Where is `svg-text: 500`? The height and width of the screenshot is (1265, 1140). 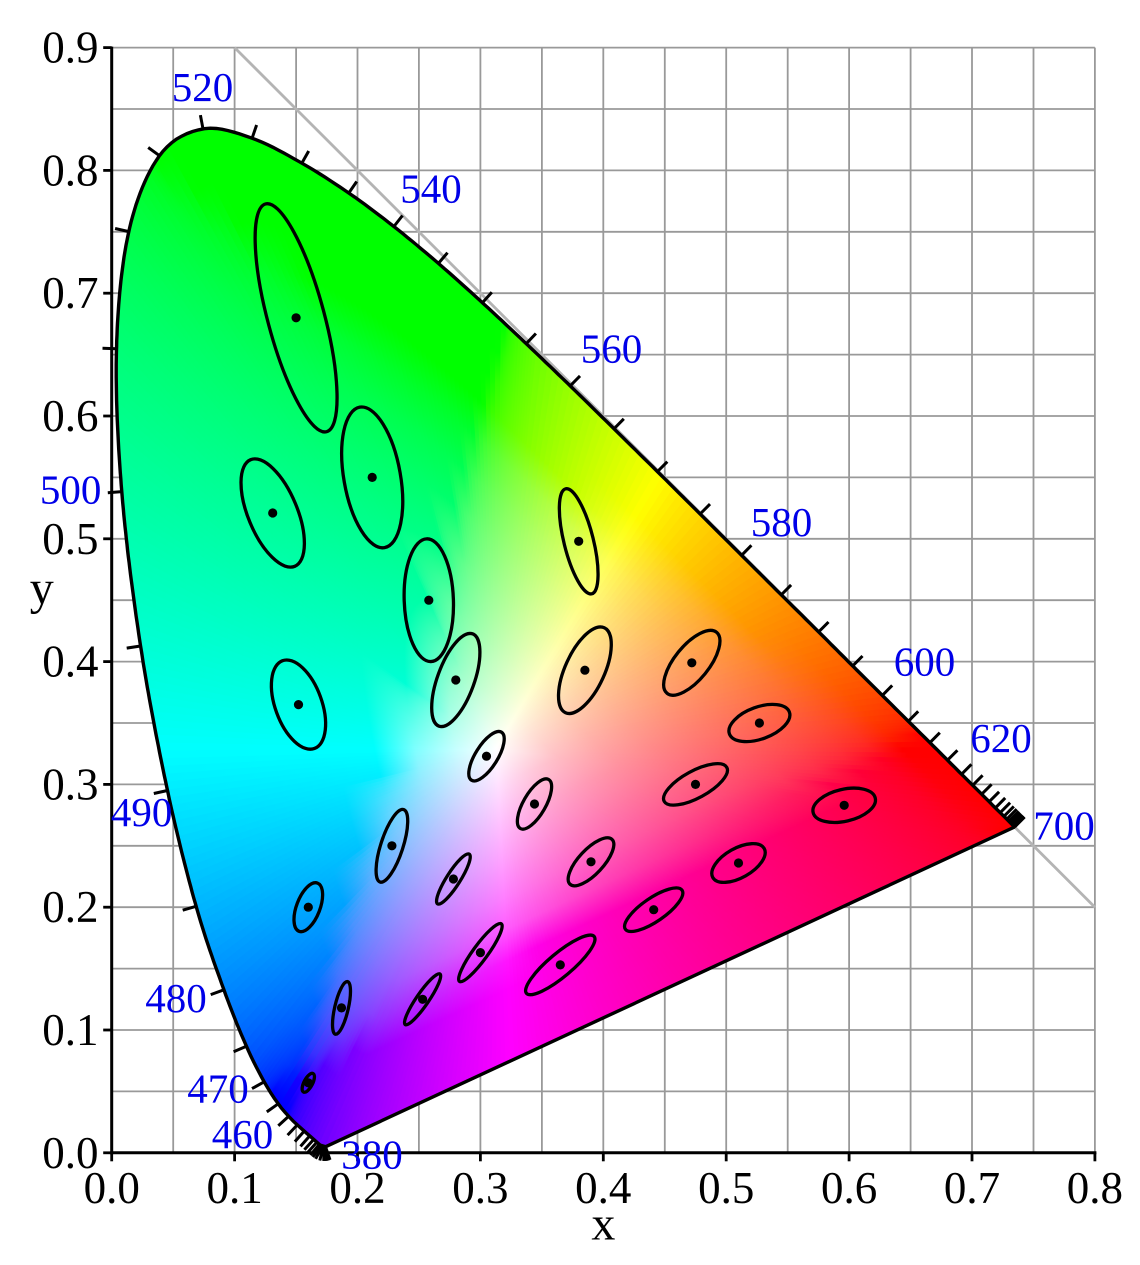 svg-text: 500 is located at coordinates (71, 490).